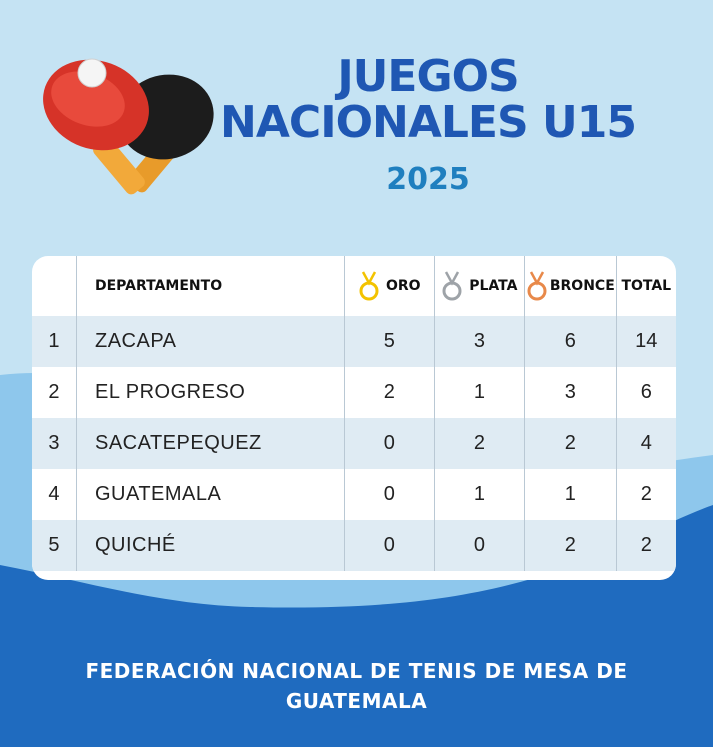 The image size is (713, 747). I want to click on footer-line-2: GUATEMALA, so click(356, 701).